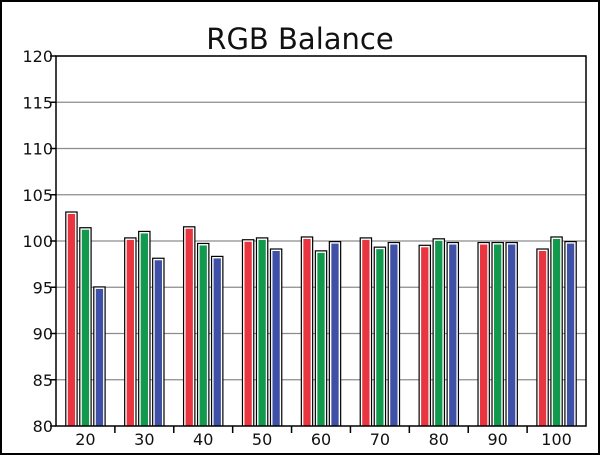 This screenshot has height=455, width=600. I want to click on x-tick-label: 50, so click(262, 439).